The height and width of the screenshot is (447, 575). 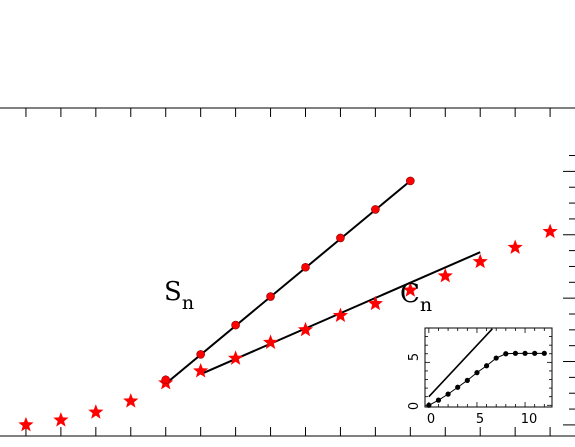 What do you see at coordinates (529, 419) in the screenshot?
I see `inset-x-tick-label: 10` at bounding box center [529, 419].